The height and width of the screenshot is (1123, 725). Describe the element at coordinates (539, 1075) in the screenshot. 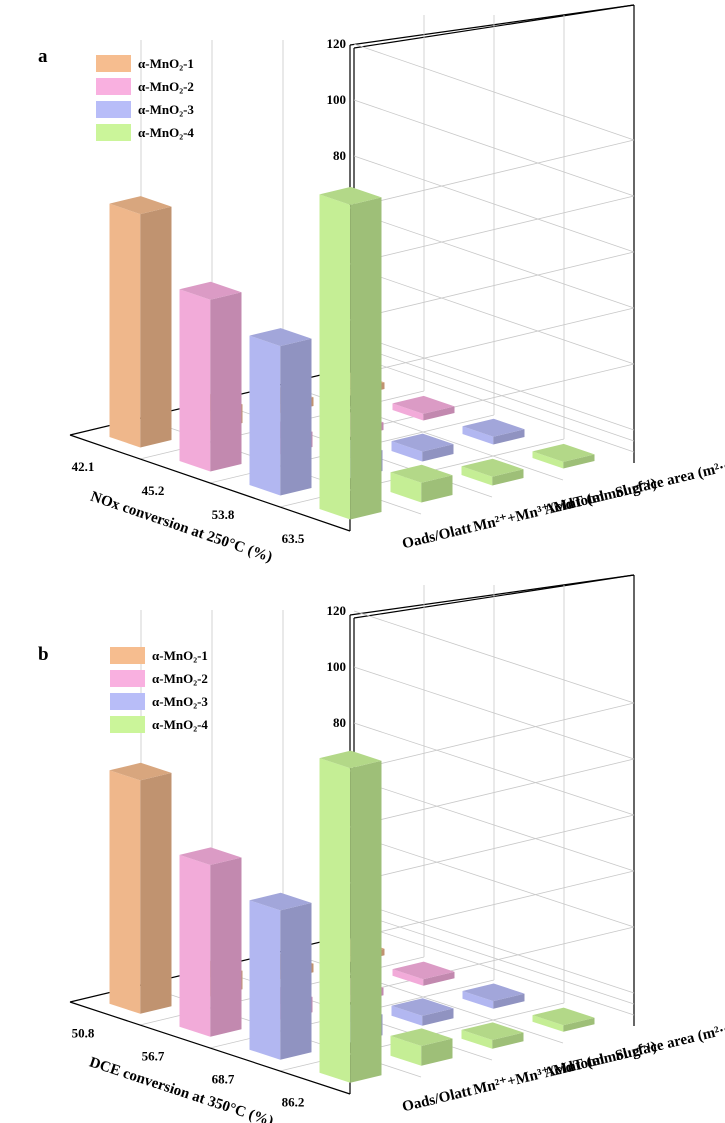

I see `category-label: Mn²⁺+Mn³⁺/Mntotal` at that location.